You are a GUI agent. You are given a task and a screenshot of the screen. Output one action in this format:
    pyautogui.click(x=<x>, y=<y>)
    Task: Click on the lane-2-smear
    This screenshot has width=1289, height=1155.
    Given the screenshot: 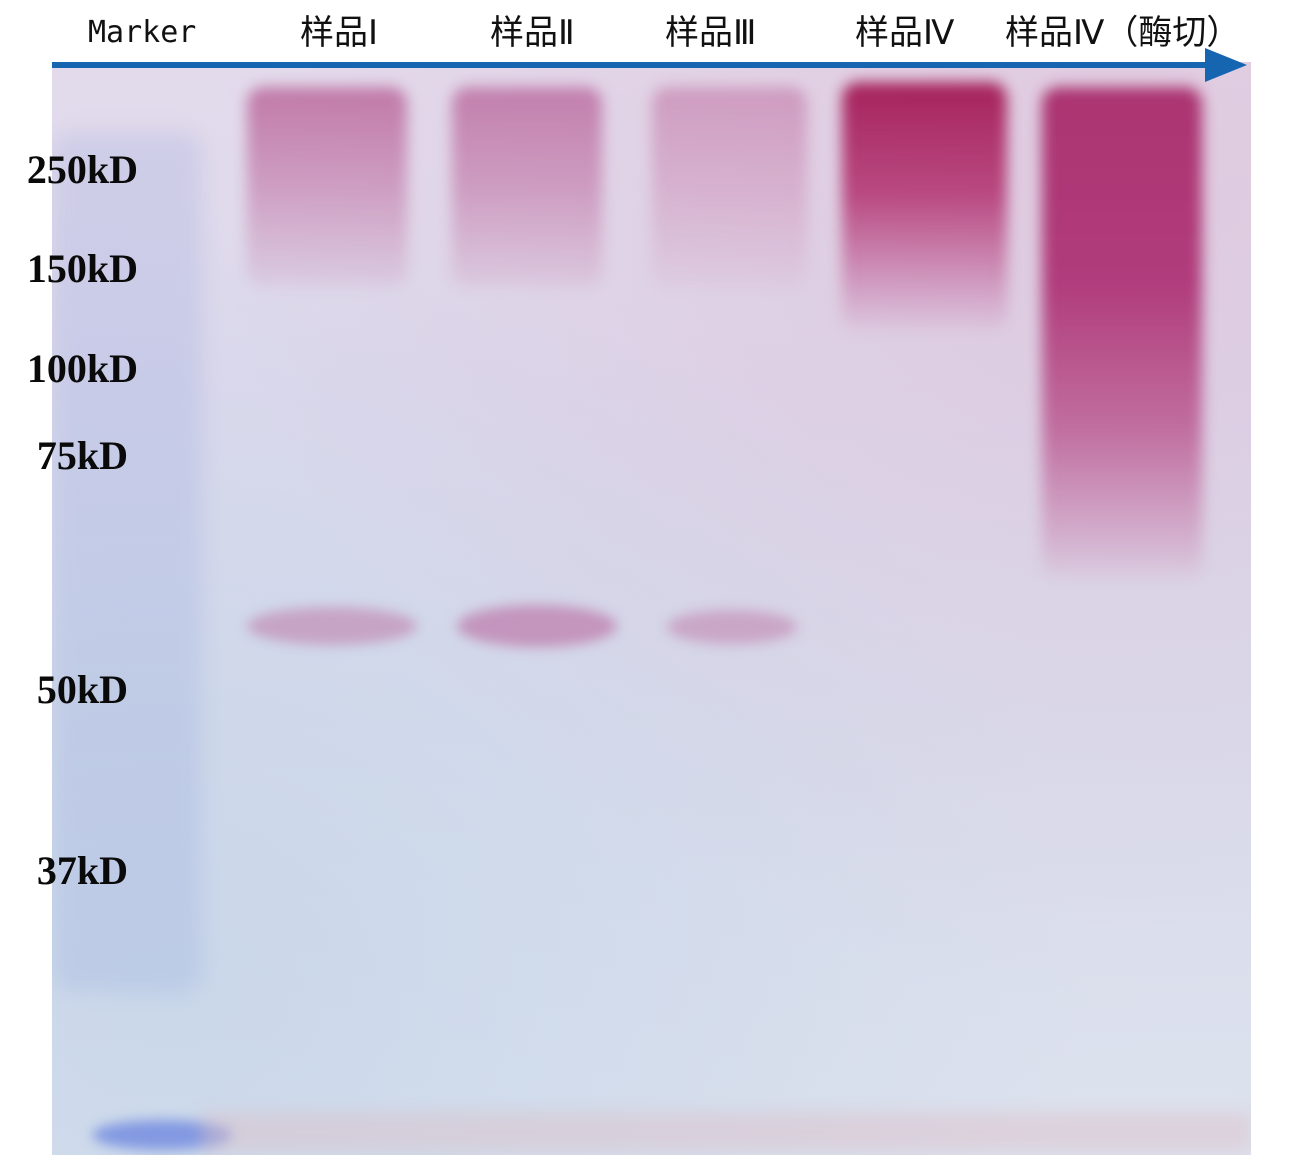 What is the action you would take?
    pyautogui.click(x=527, y=187)
    